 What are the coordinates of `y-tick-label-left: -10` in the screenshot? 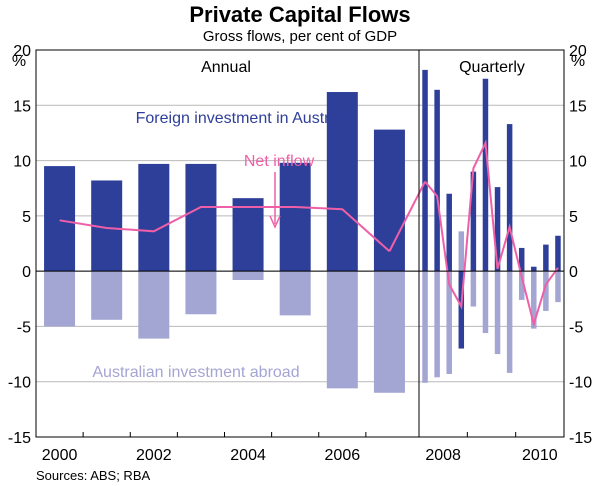 It's located at (19, 383).